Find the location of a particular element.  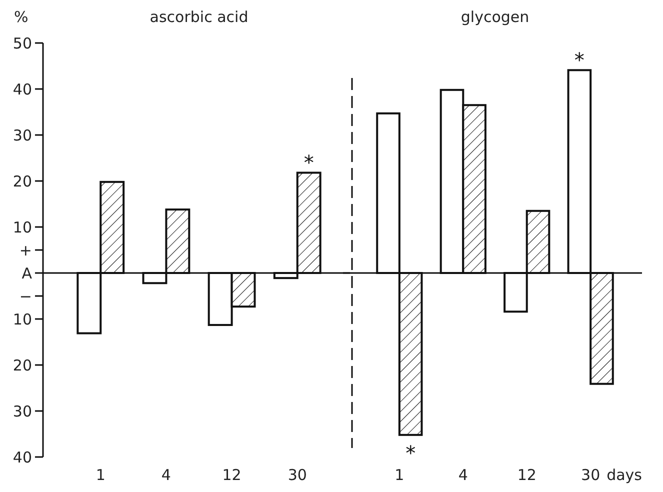

y-tick-label: A is located at coordinates (27, 273).